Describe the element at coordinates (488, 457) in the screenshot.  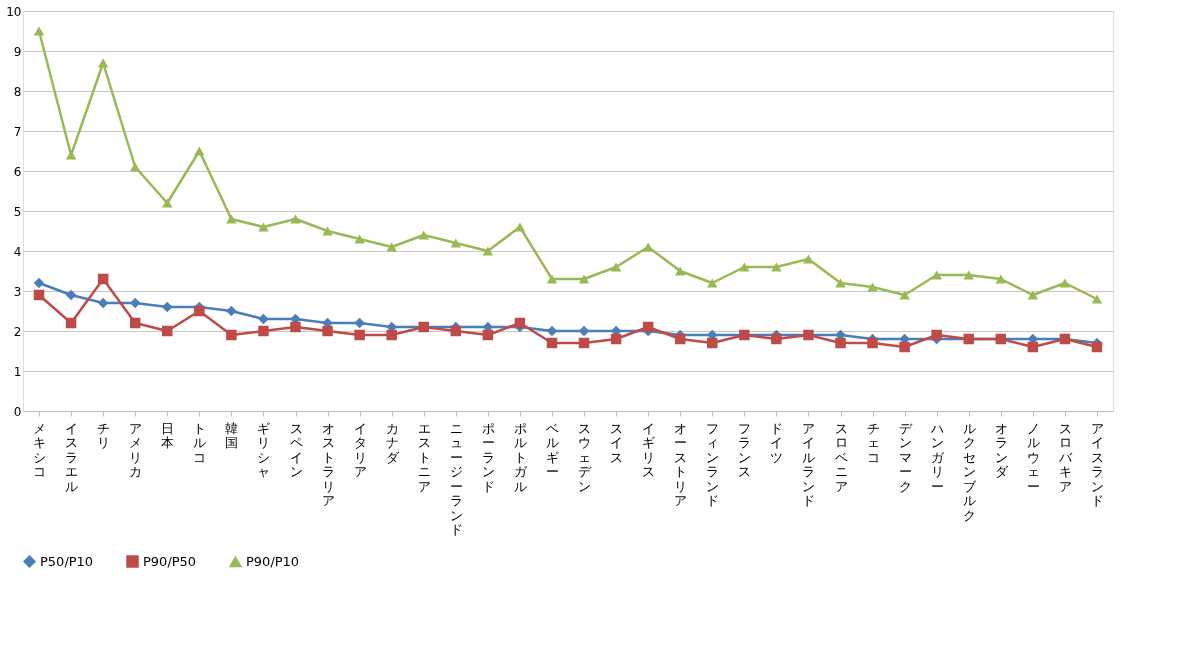
I see `x-tick-label: ポーランド` at that location.